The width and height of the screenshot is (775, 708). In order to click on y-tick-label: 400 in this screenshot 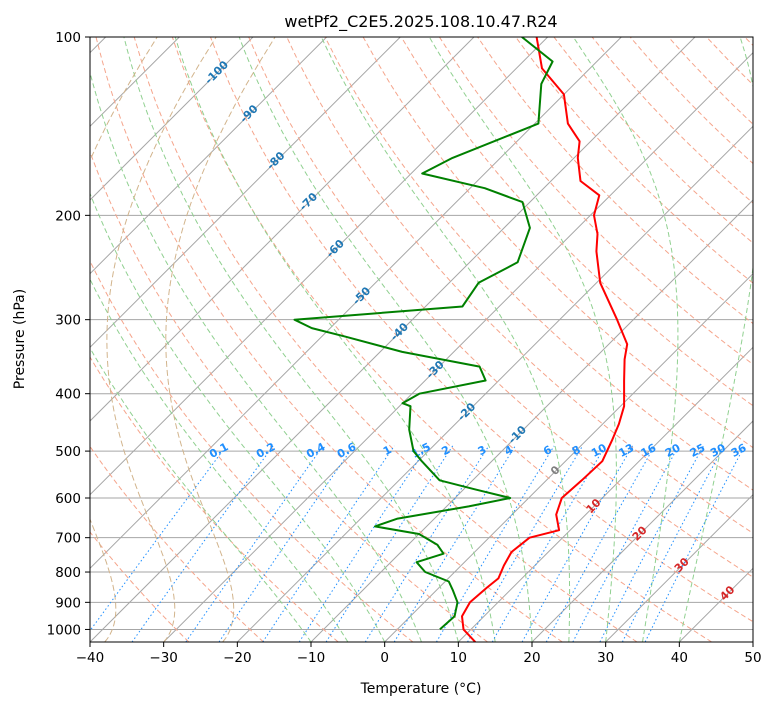, I will do `click(68, 395)`.